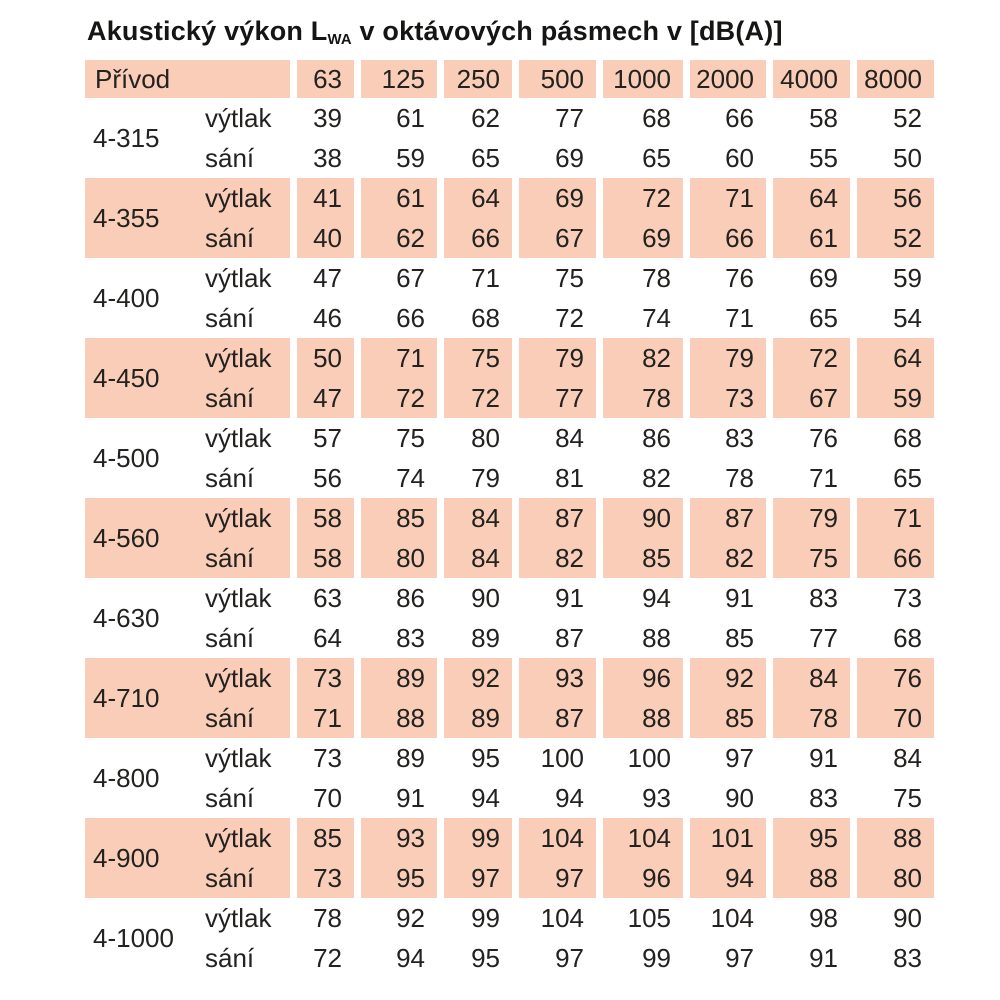 The width and height of the screenshot is (1000, 1000). What do you see at coordinates (554, 278) in the screenshot?
I see `value-cell: 75` at bounding box center [554, 278].